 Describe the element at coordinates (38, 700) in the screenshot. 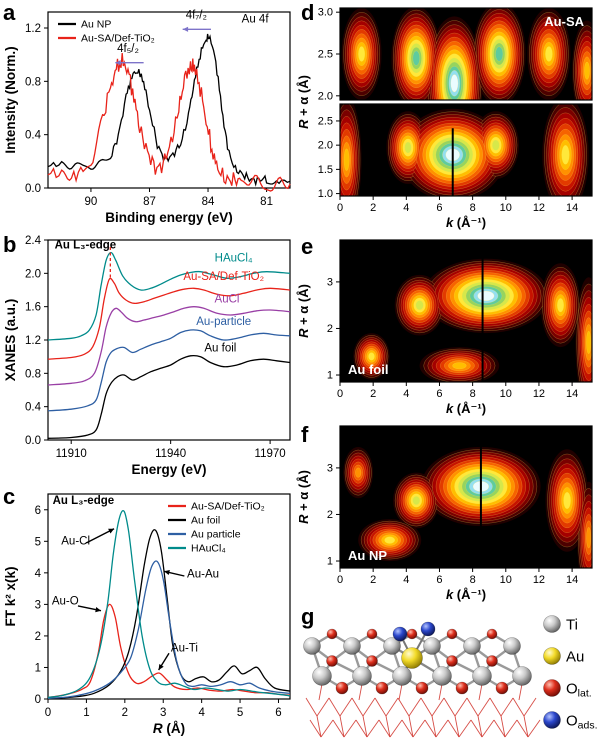

I see `y-tick-label: 0` at that location.